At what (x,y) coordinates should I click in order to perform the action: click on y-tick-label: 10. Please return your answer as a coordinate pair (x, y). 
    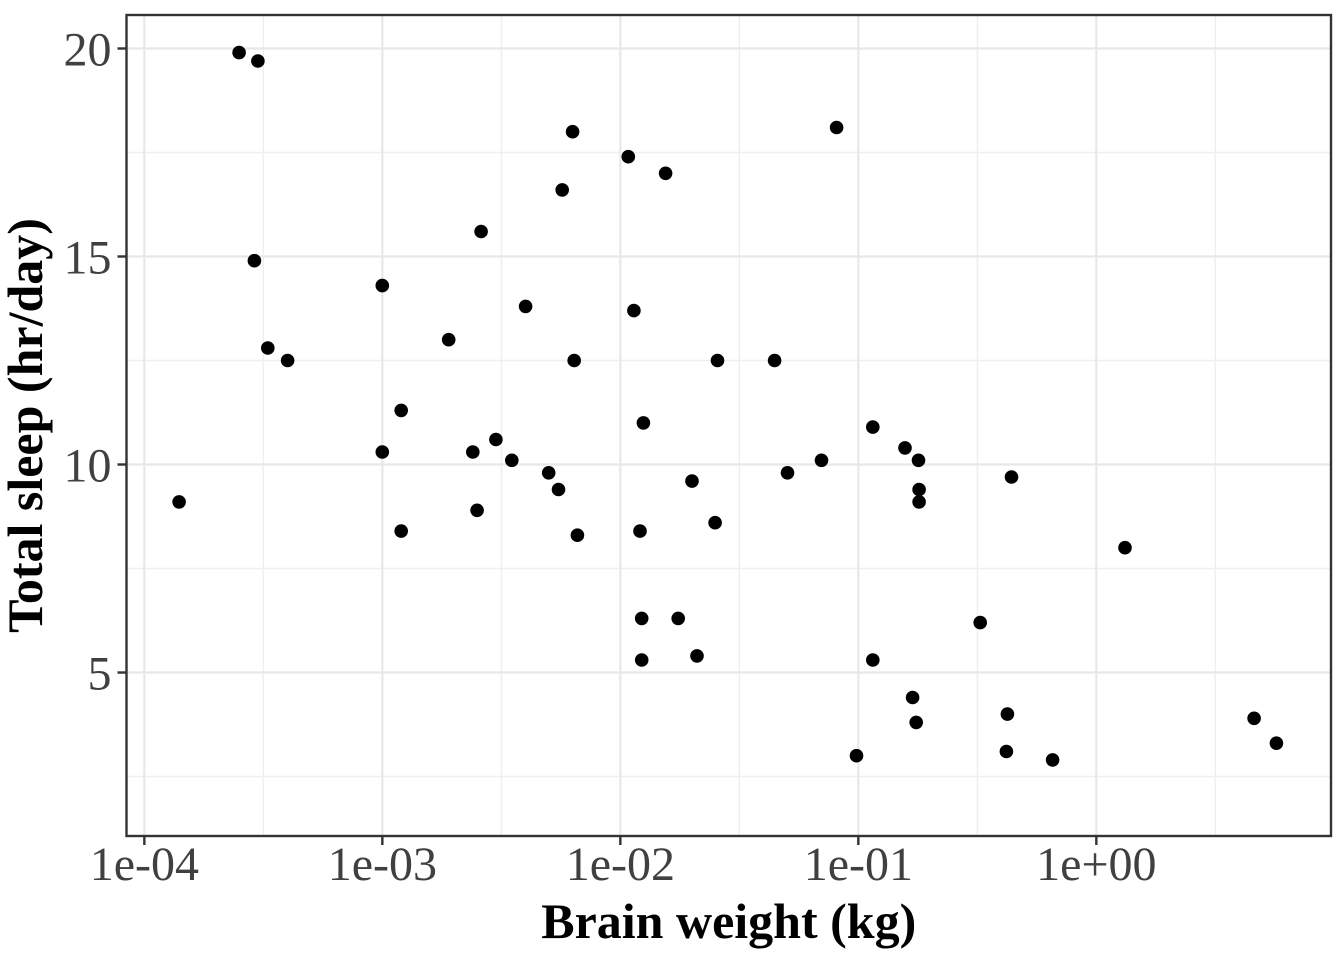
    Looking at the image, I should click on (88, 466).